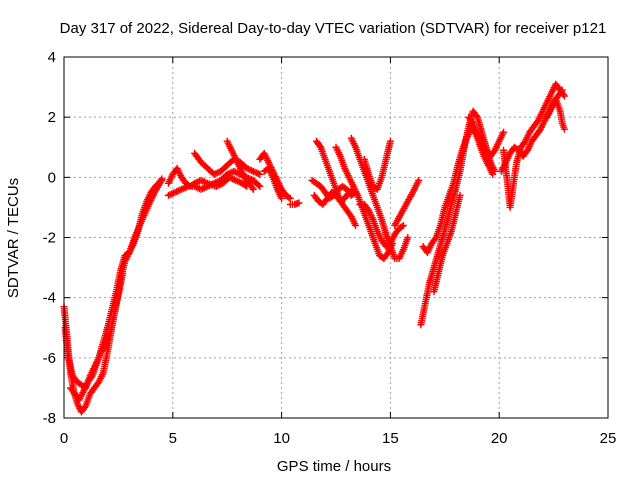 The image size is (640, 480). I want to click on x-tick-label: 10, so click(281, 438).